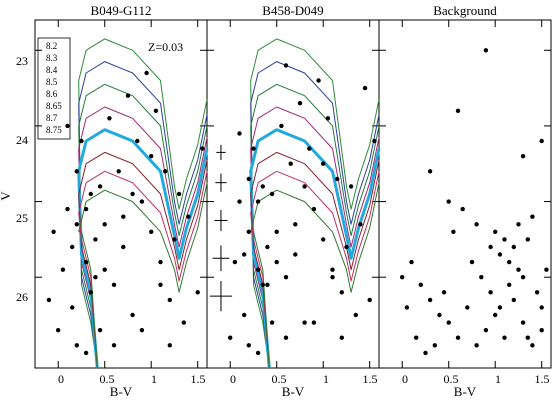 The width and height of the screenshot is (560, 404). I want to click on y-tick-label: 24, so click(22, 140).